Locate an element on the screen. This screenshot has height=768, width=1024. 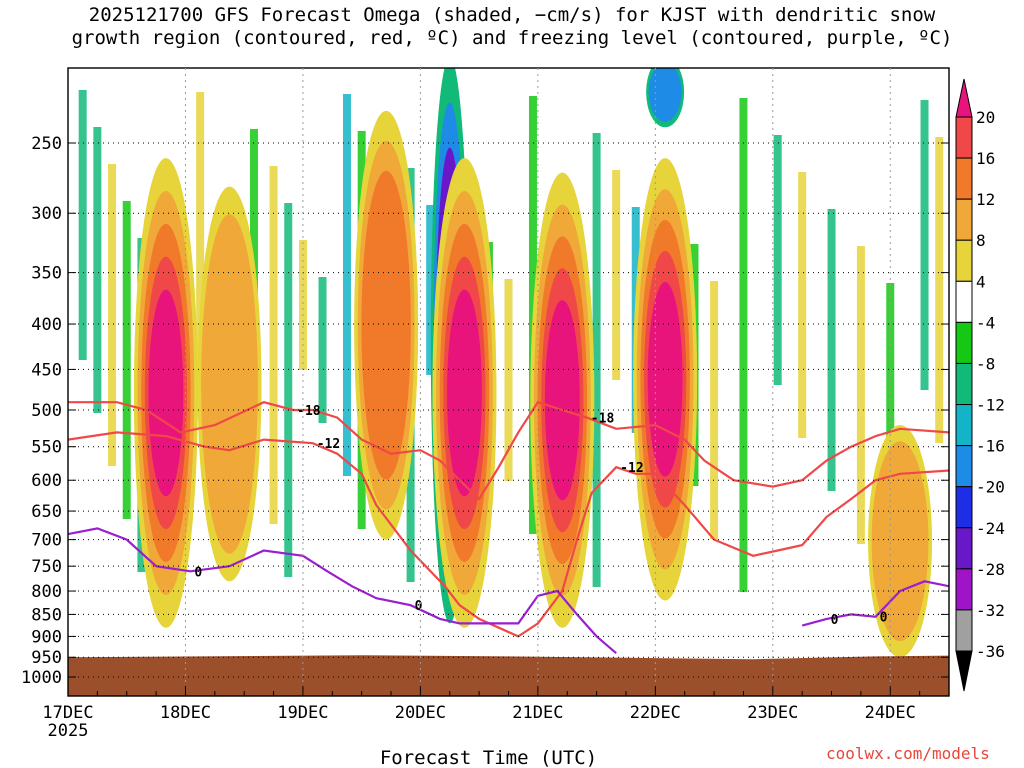
x-tick-label: 17DEC is located at coordinates (67, 713).